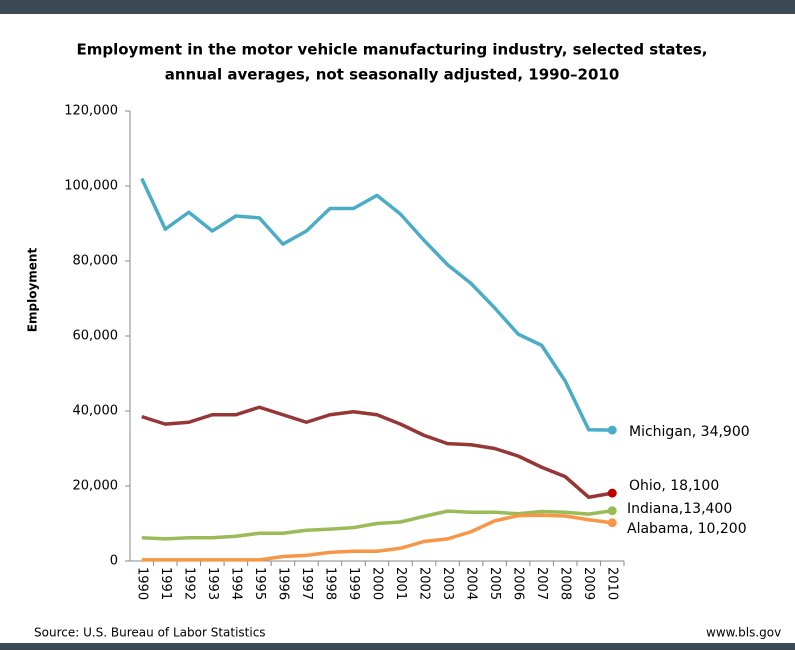 The width and height of the screenshot is (795, 650). I want to click on series-label: Indiana,13,400, so click(679, 509).